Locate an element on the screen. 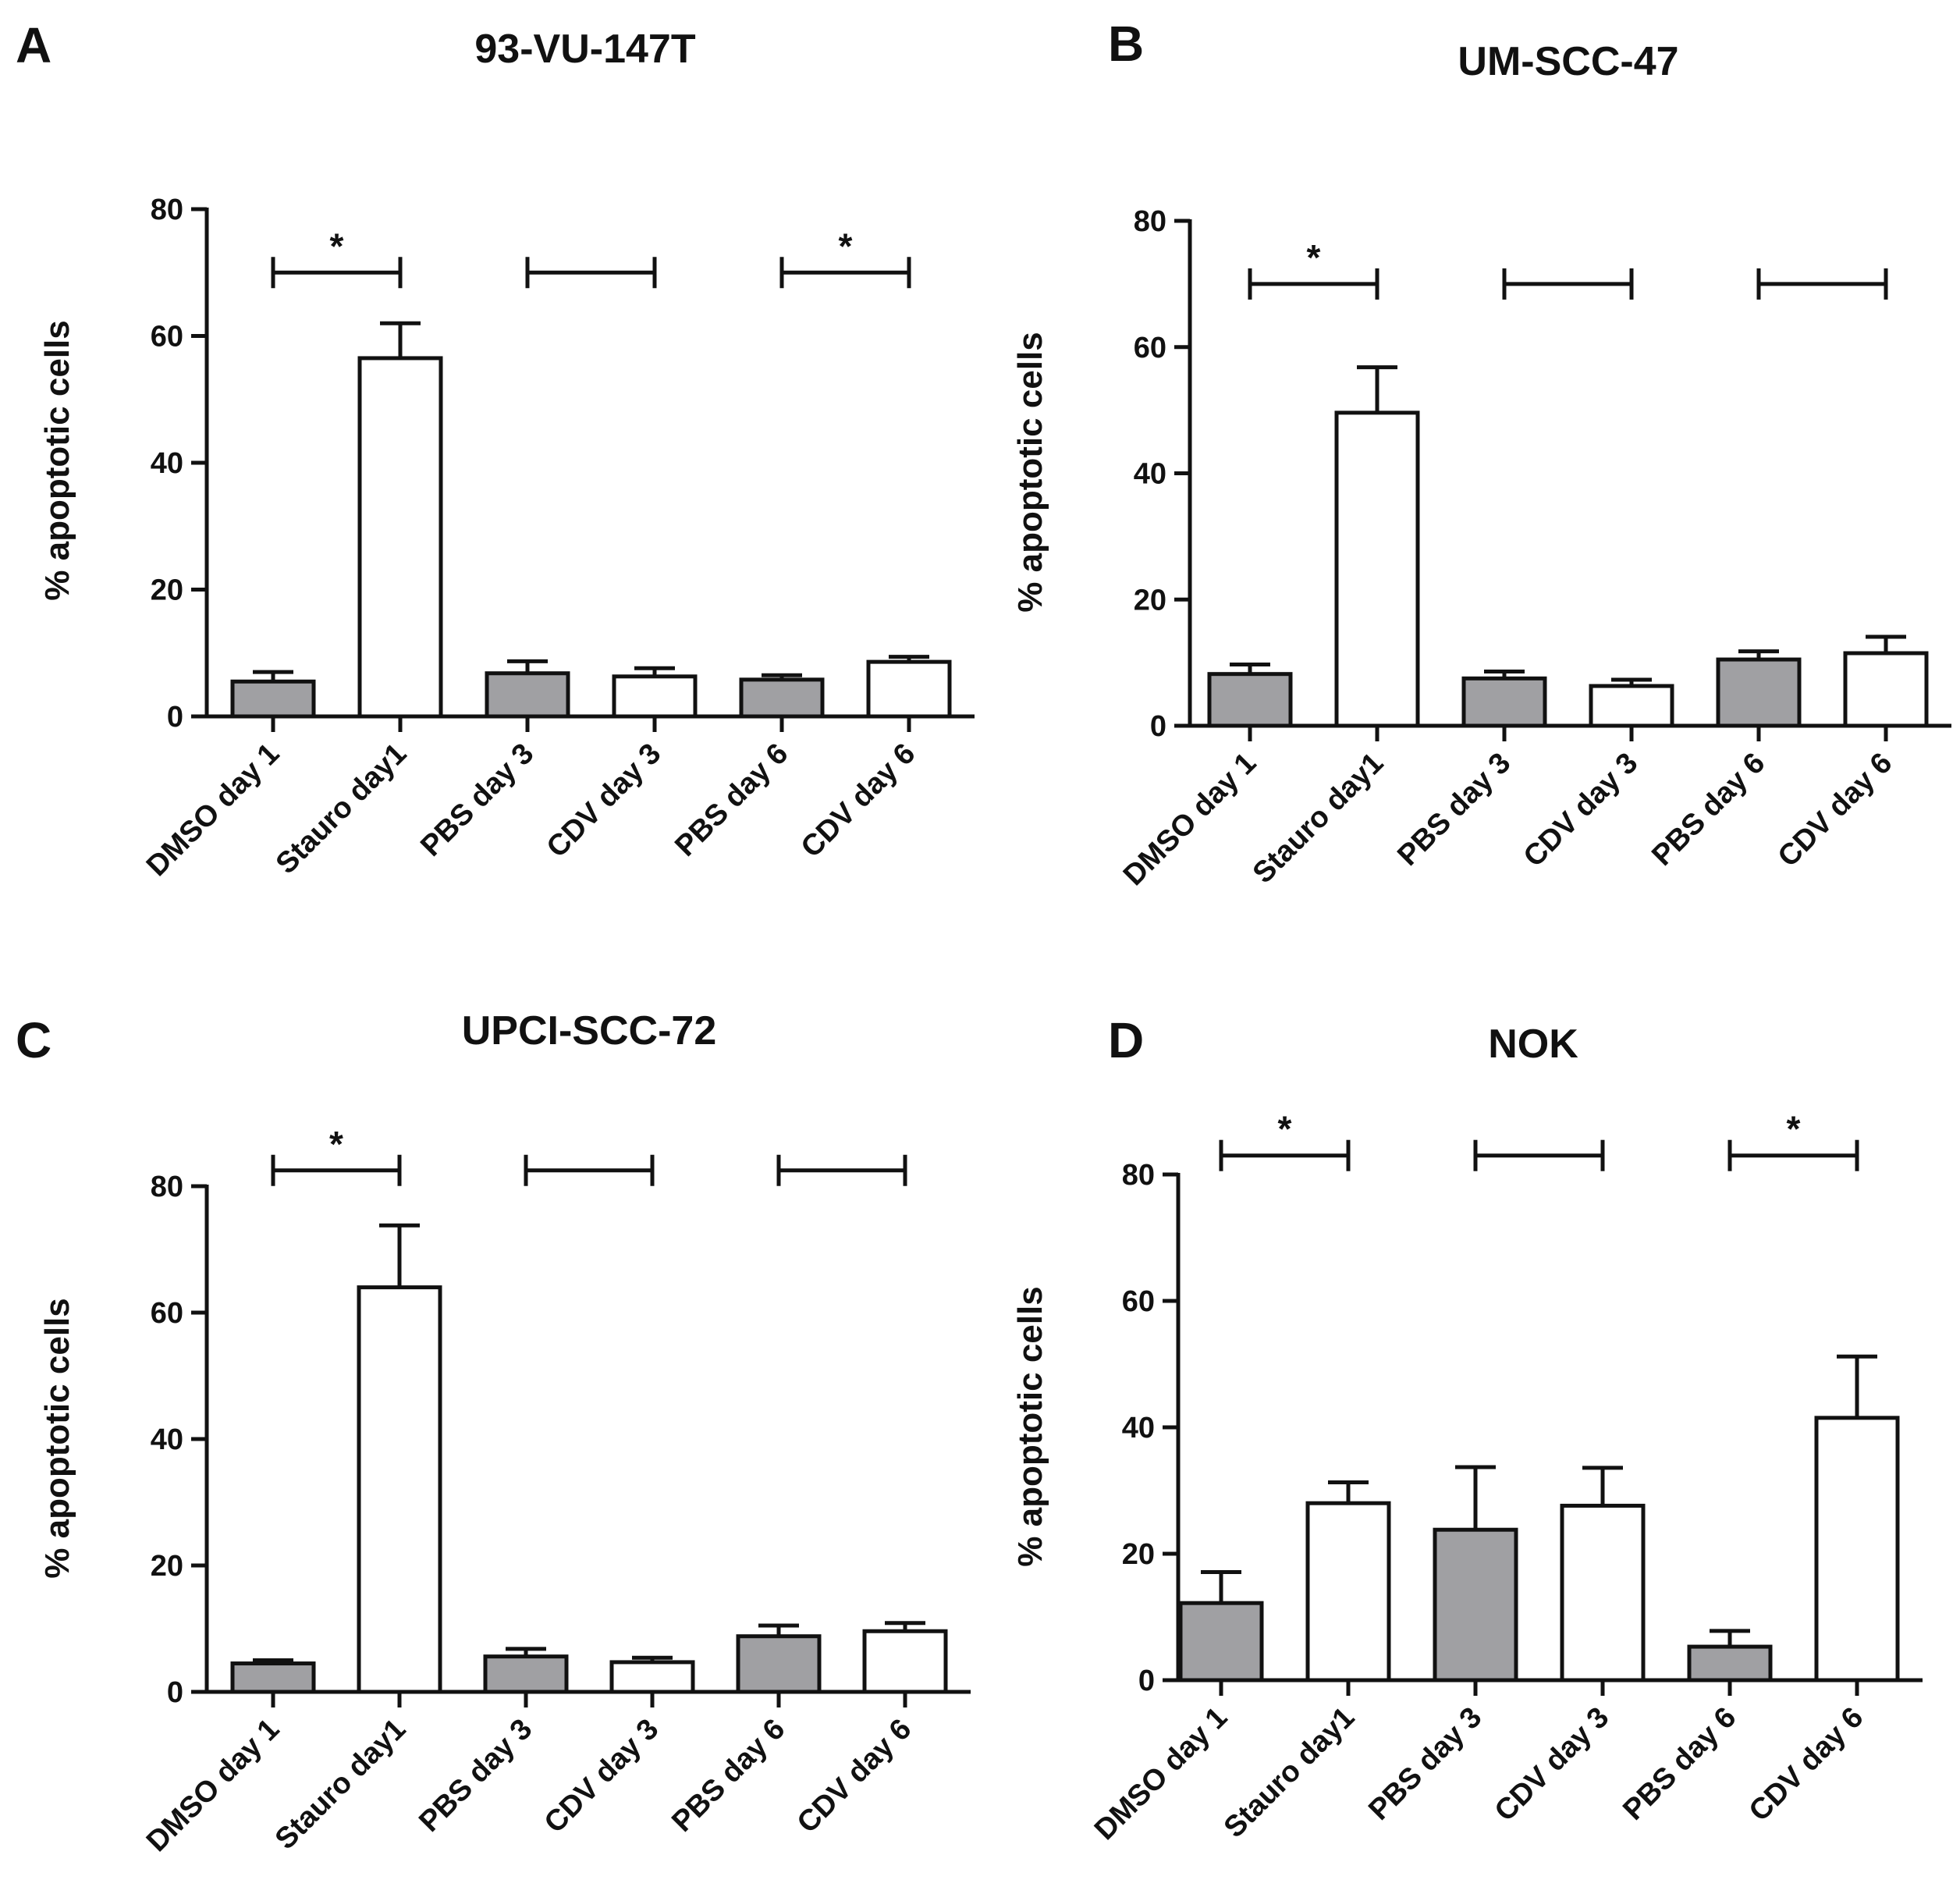  panel-letter: B is located at coordinates (1126, 44).